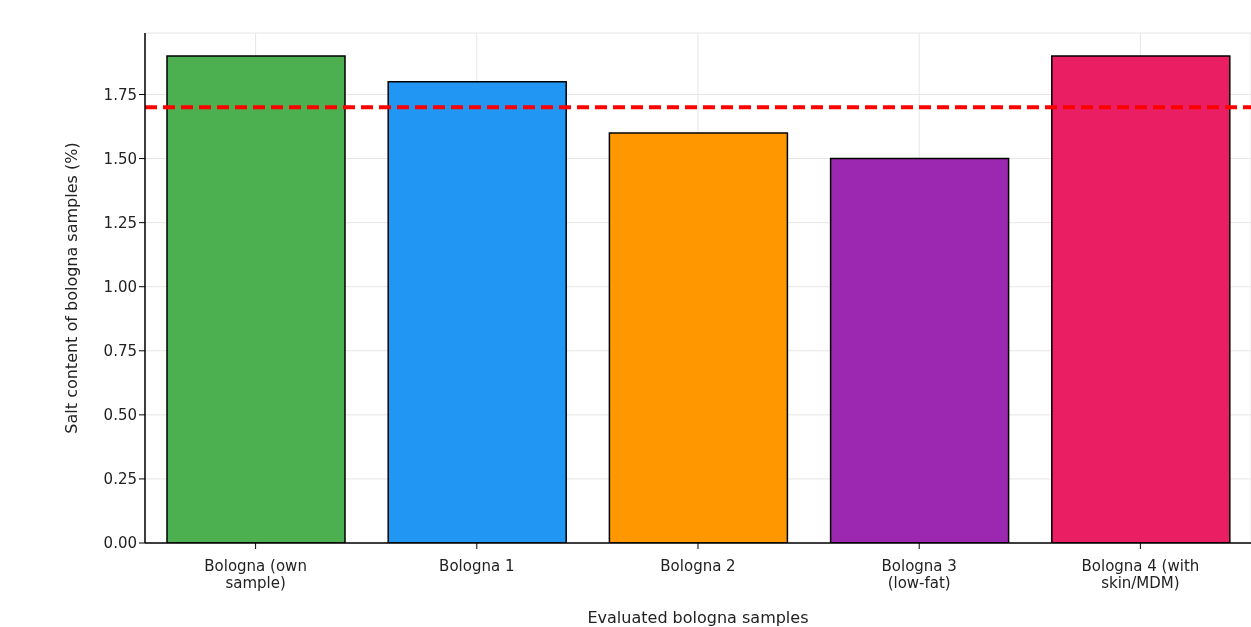 Image resolution: width=1251 pixels, height=627 pixels. What do you see at coordinates (477, 566) in the screenshot?
I see `x-tick-label: Bologna 1` at bounding box center [477, 566].